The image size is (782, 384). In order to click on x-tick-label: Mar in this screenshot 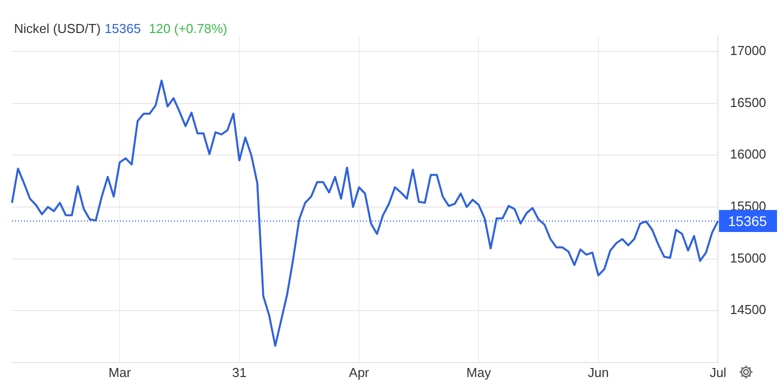, I will do `click(120, 372)`.